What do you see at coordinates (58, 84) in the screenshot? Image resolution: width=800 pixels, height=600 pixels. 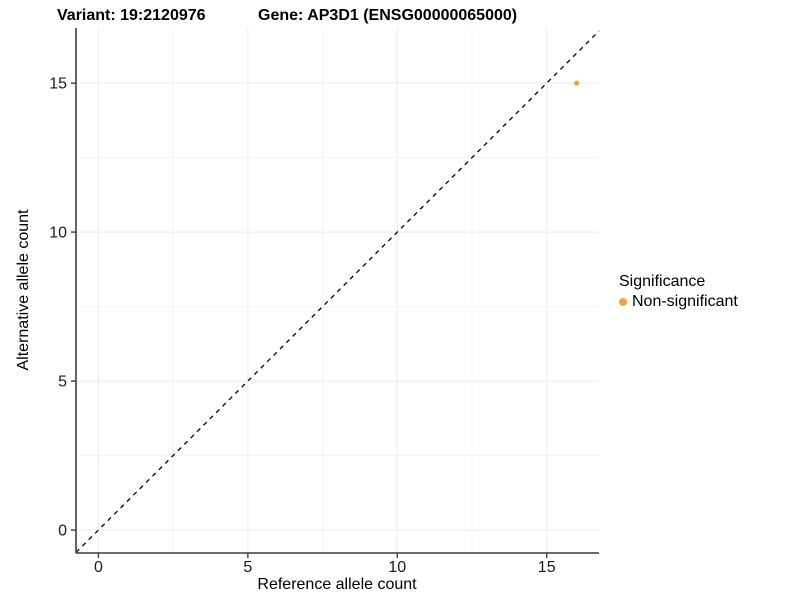 I see `y-tick-label: 15` at bounding box center [58, 84].